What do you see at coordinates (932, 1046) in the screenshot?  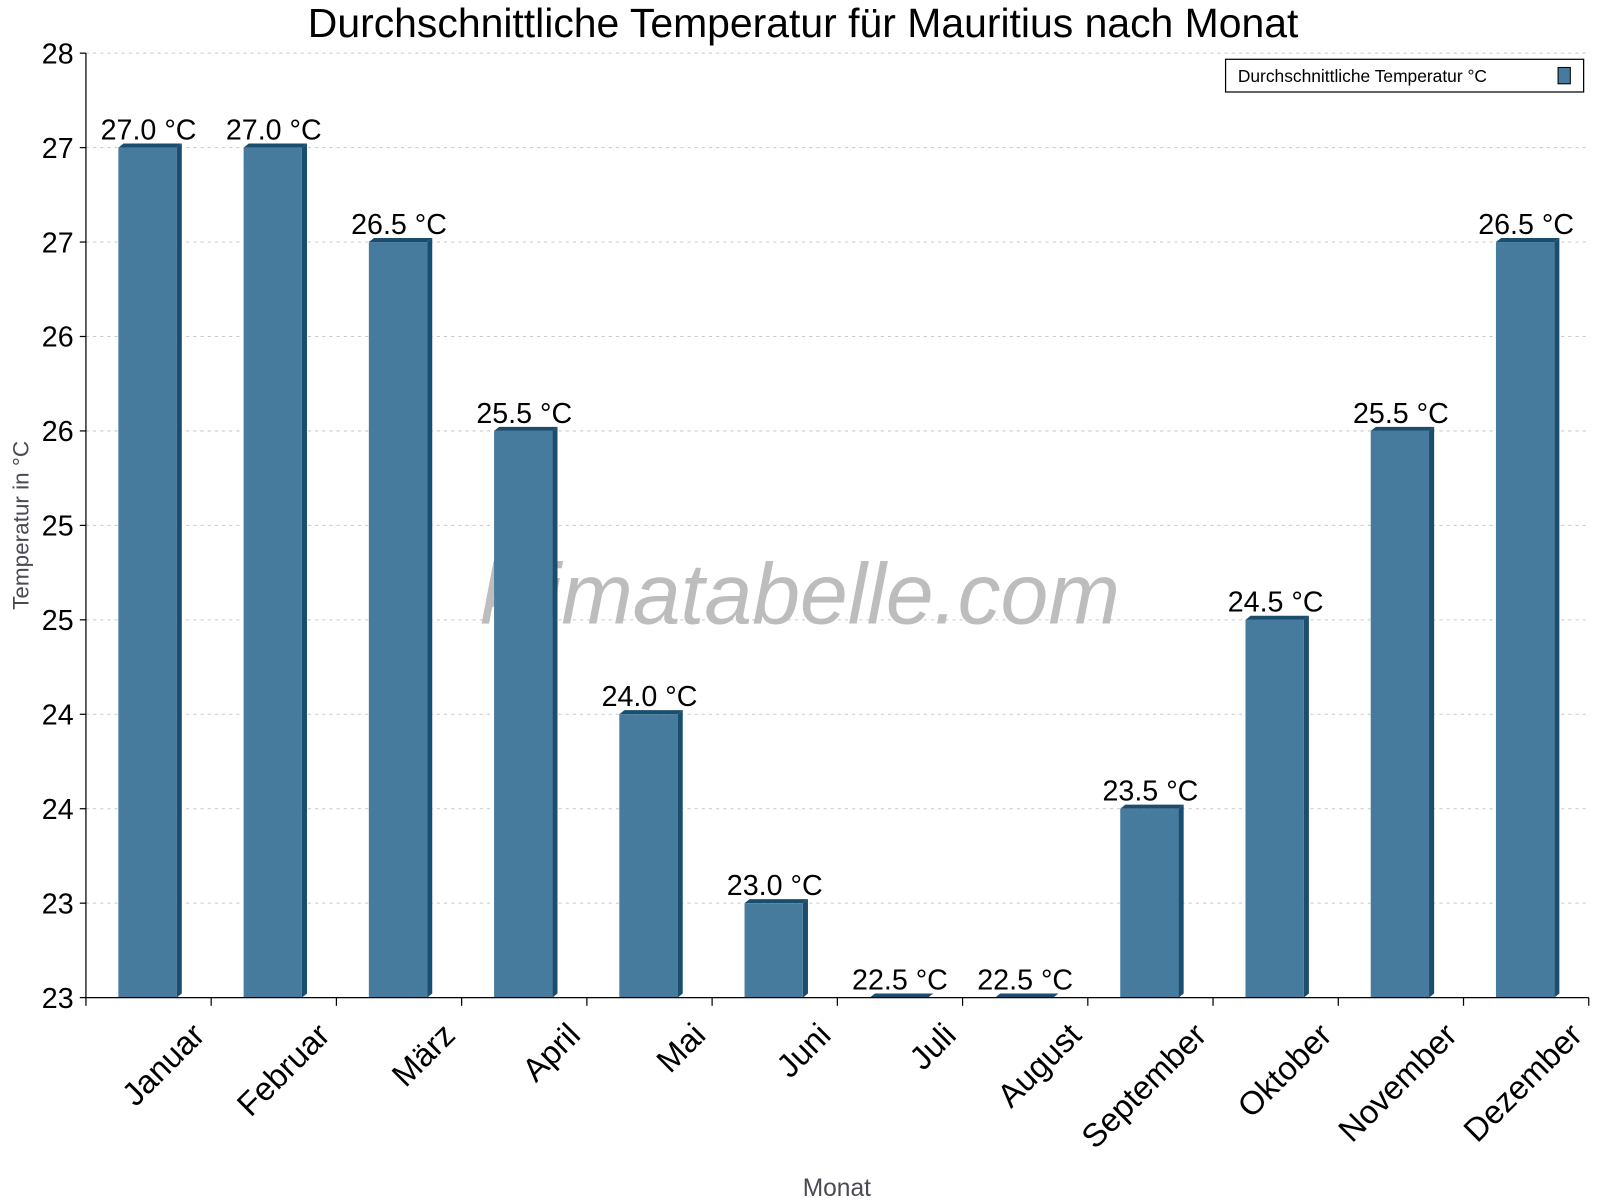 I see `x-tick-label: Juli` at bounding box center [932, 1046].